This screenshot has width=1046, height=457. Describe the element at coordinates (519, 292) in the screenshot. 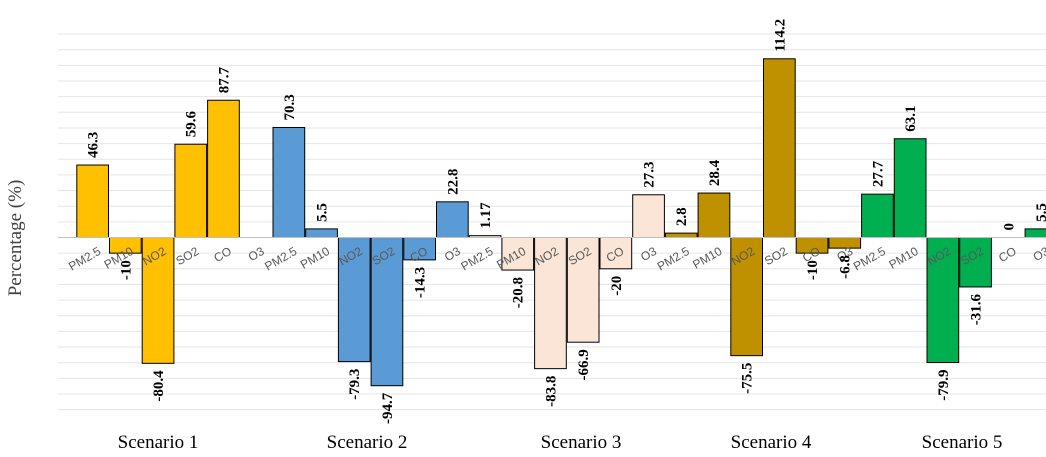

I see `data-label-scenario-3-pm10: -20.8` at that location.